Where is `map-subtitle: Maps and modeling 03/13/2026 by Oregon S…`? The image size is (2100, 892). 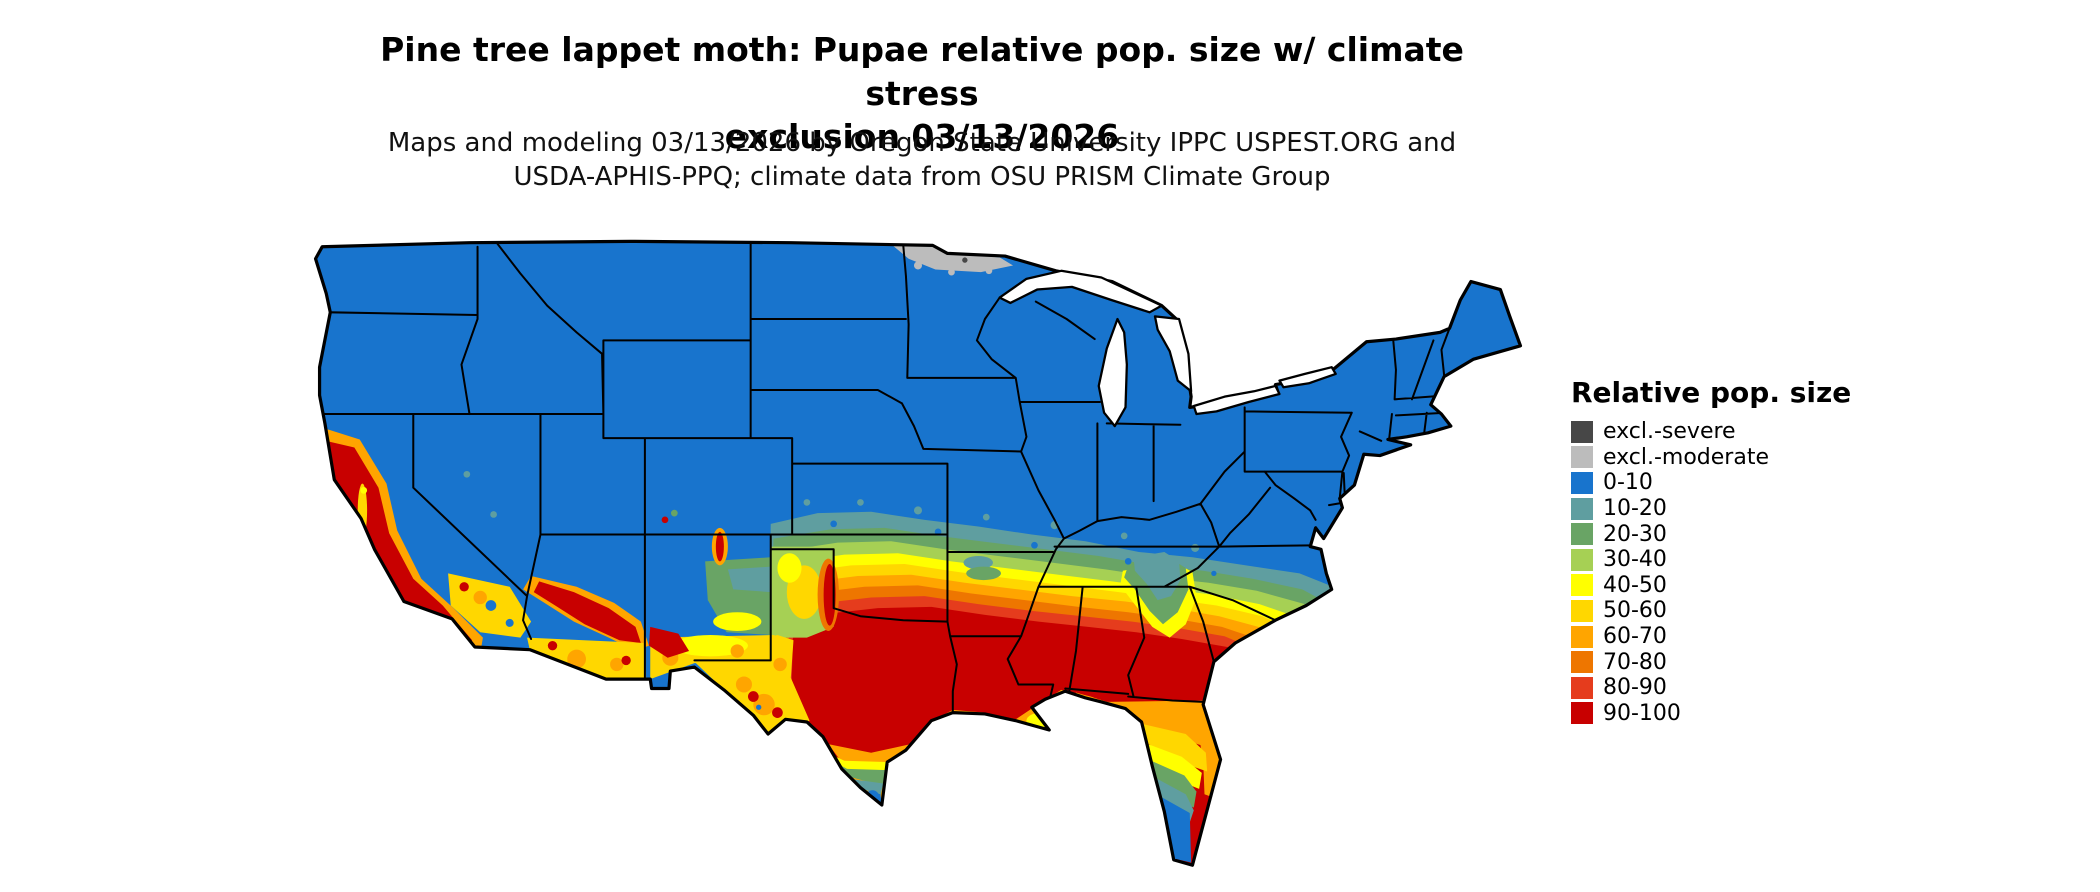
map-subtitle: Maps and modeling 03/13/2026 by Oregon S… is located at coordinates (922, 160).